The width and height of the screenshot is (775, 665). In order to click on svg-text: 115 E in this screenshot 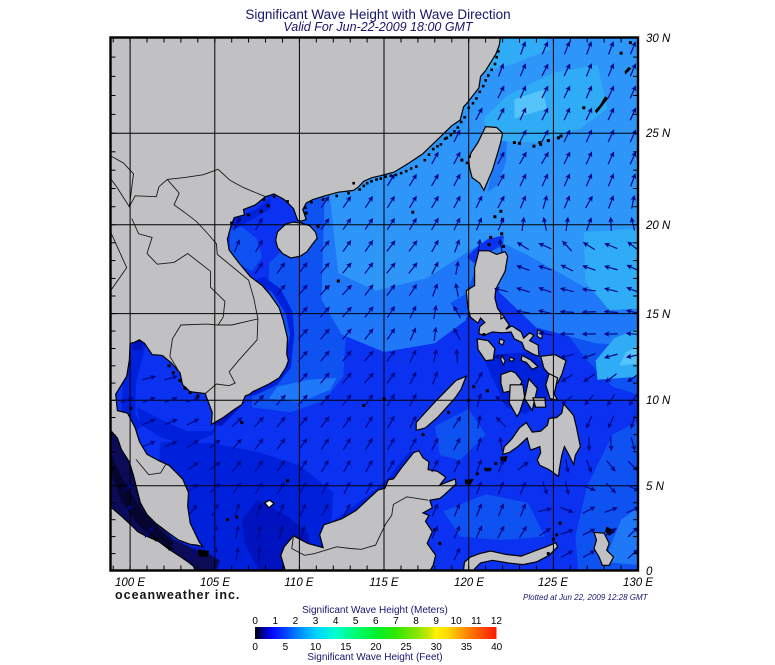, I will do `click(384, 583)`.